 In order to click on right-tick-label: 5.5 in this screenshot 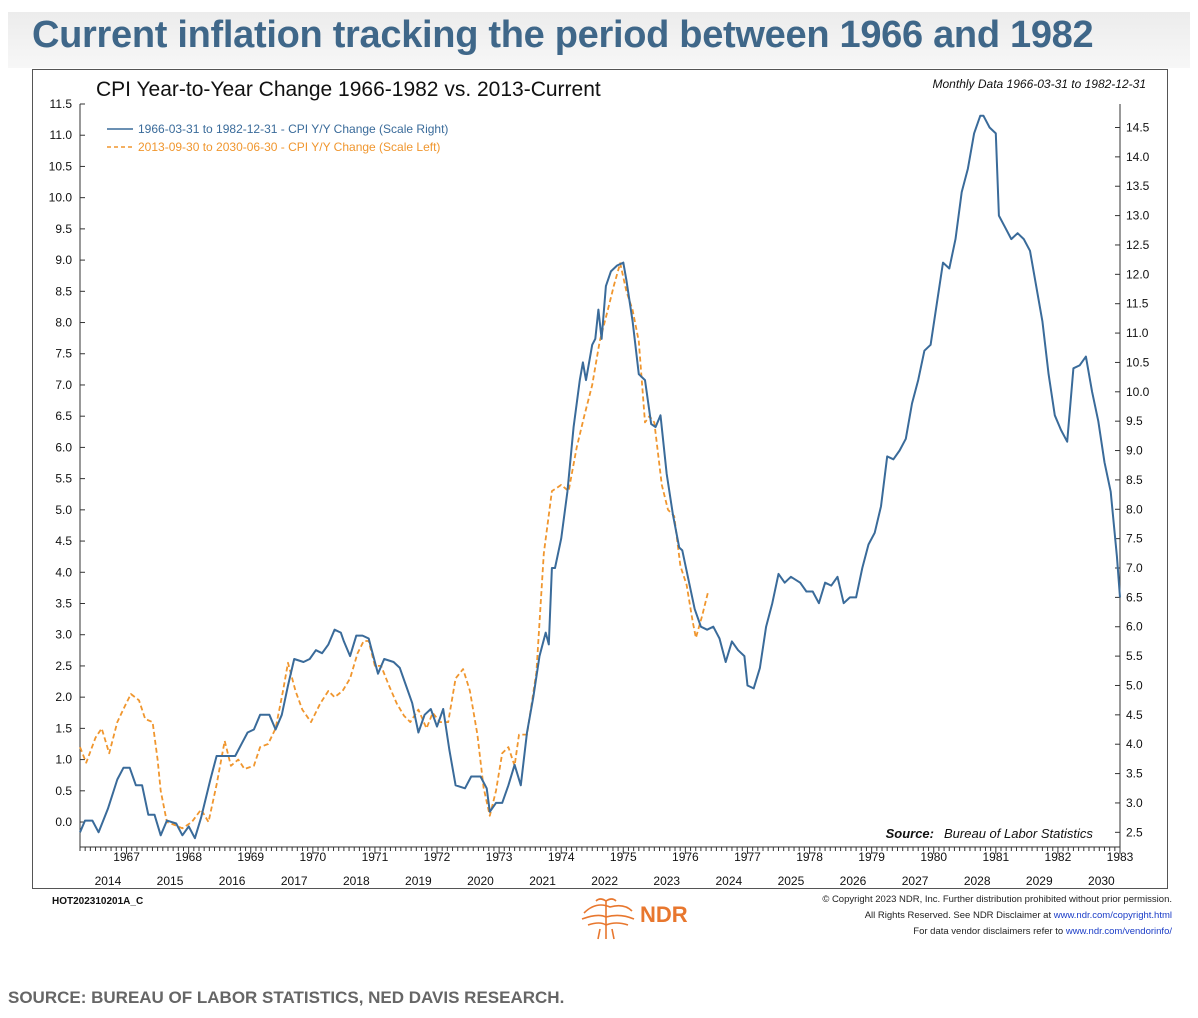, I will do `click(1134, 656)`.